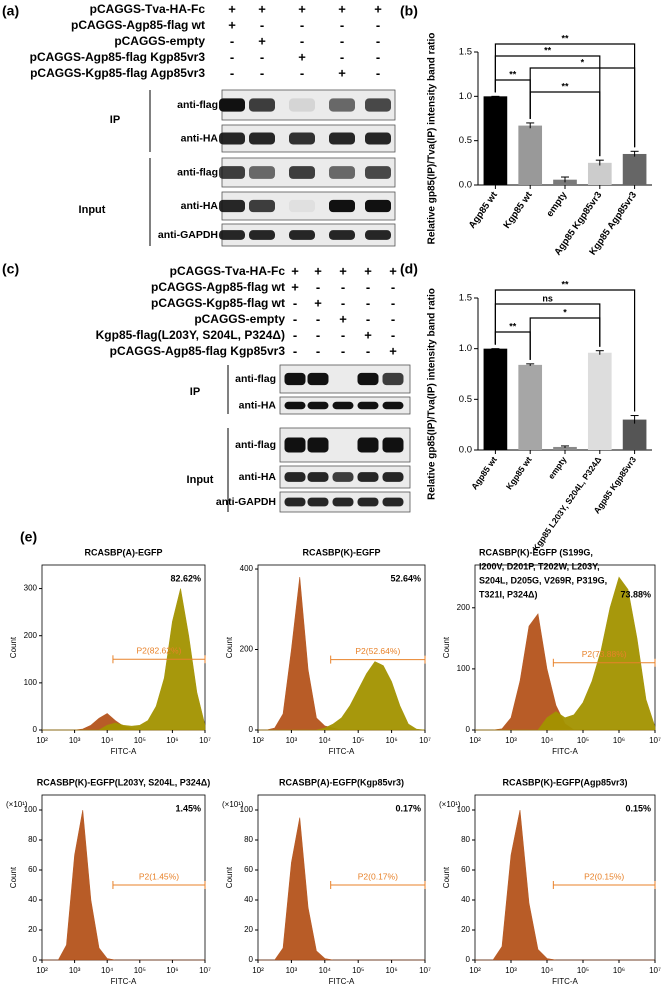 This screenshot has width=662, height=991. I want to click on plot-title: RCASBP(A)-EGFP, so click(124, 552).